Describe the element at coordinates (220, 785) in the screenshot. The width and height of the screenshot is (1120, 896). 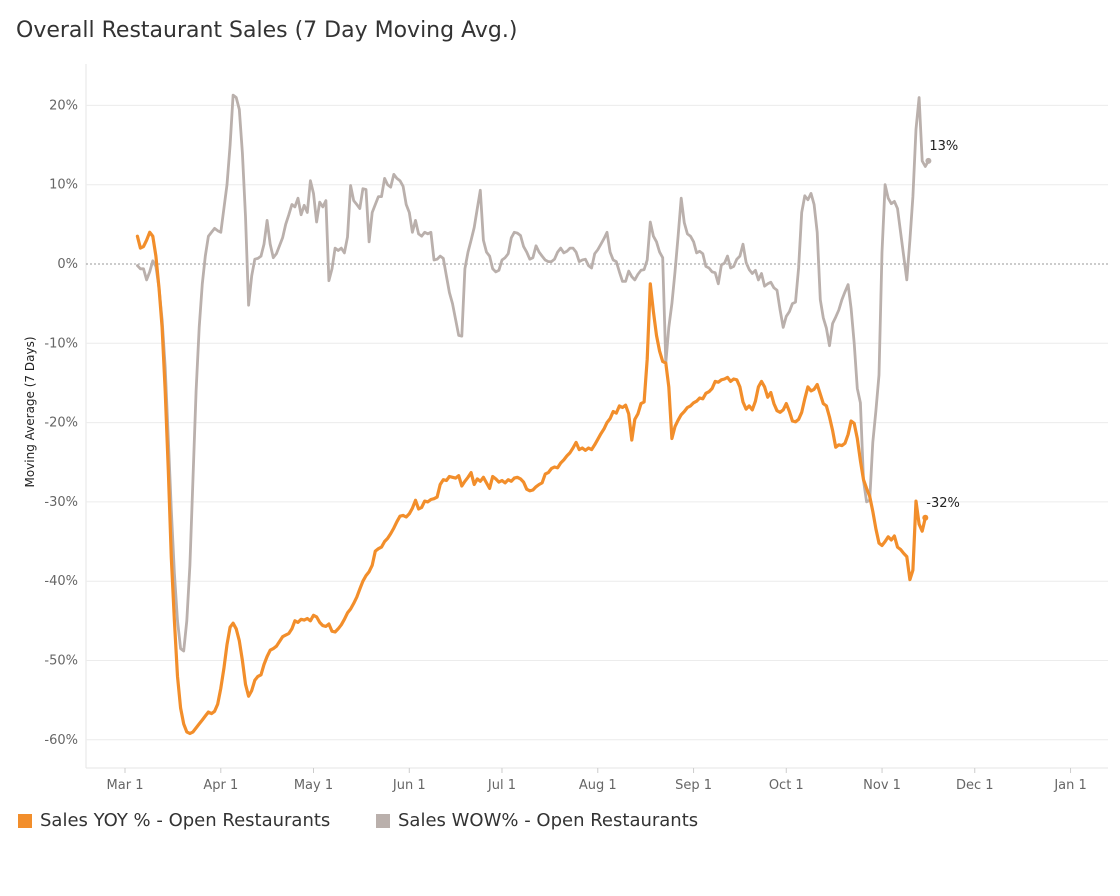
I see `x-tick-label: Apr 1` at that location.